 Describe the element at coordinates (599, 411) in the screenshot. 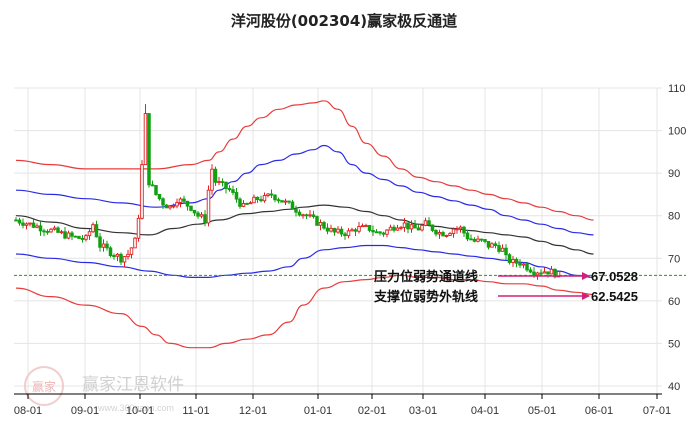

I see `x-tick-label: 06-01` at that location.